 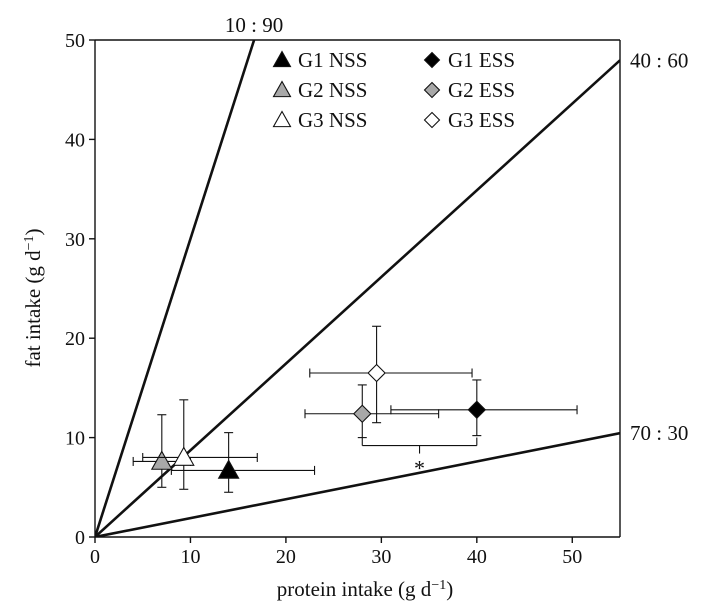 I want to click on legend-label-g2-nss: G2 NSS, so click(x=332, y=90).